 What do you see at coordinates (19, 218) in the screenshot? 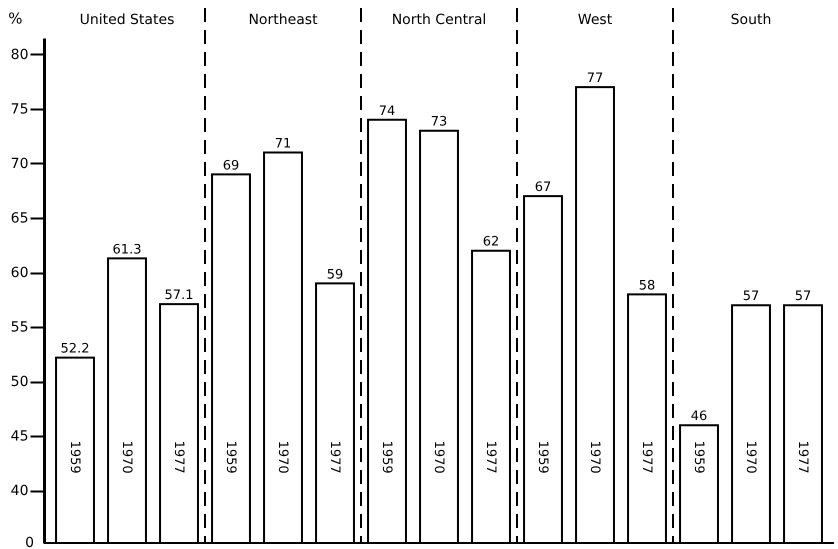
I see `y-tick-label: 65` at bounding box center [19, 218].